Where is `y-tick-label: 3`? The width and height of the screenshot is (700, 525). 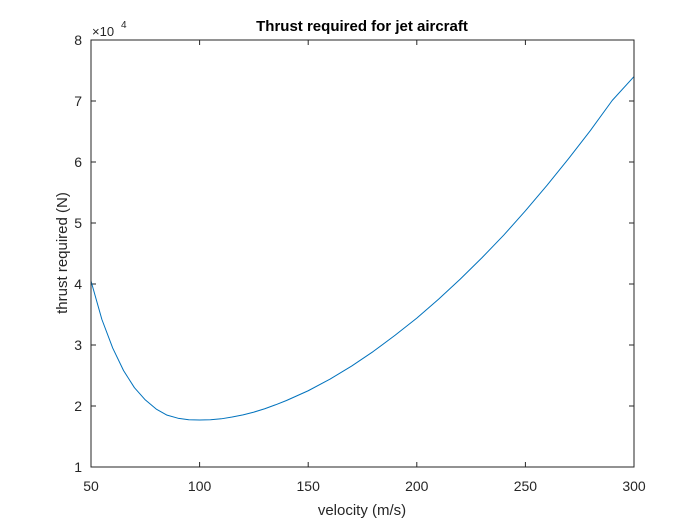 y-tick-label: 3 is located at coordinates (78, 345).